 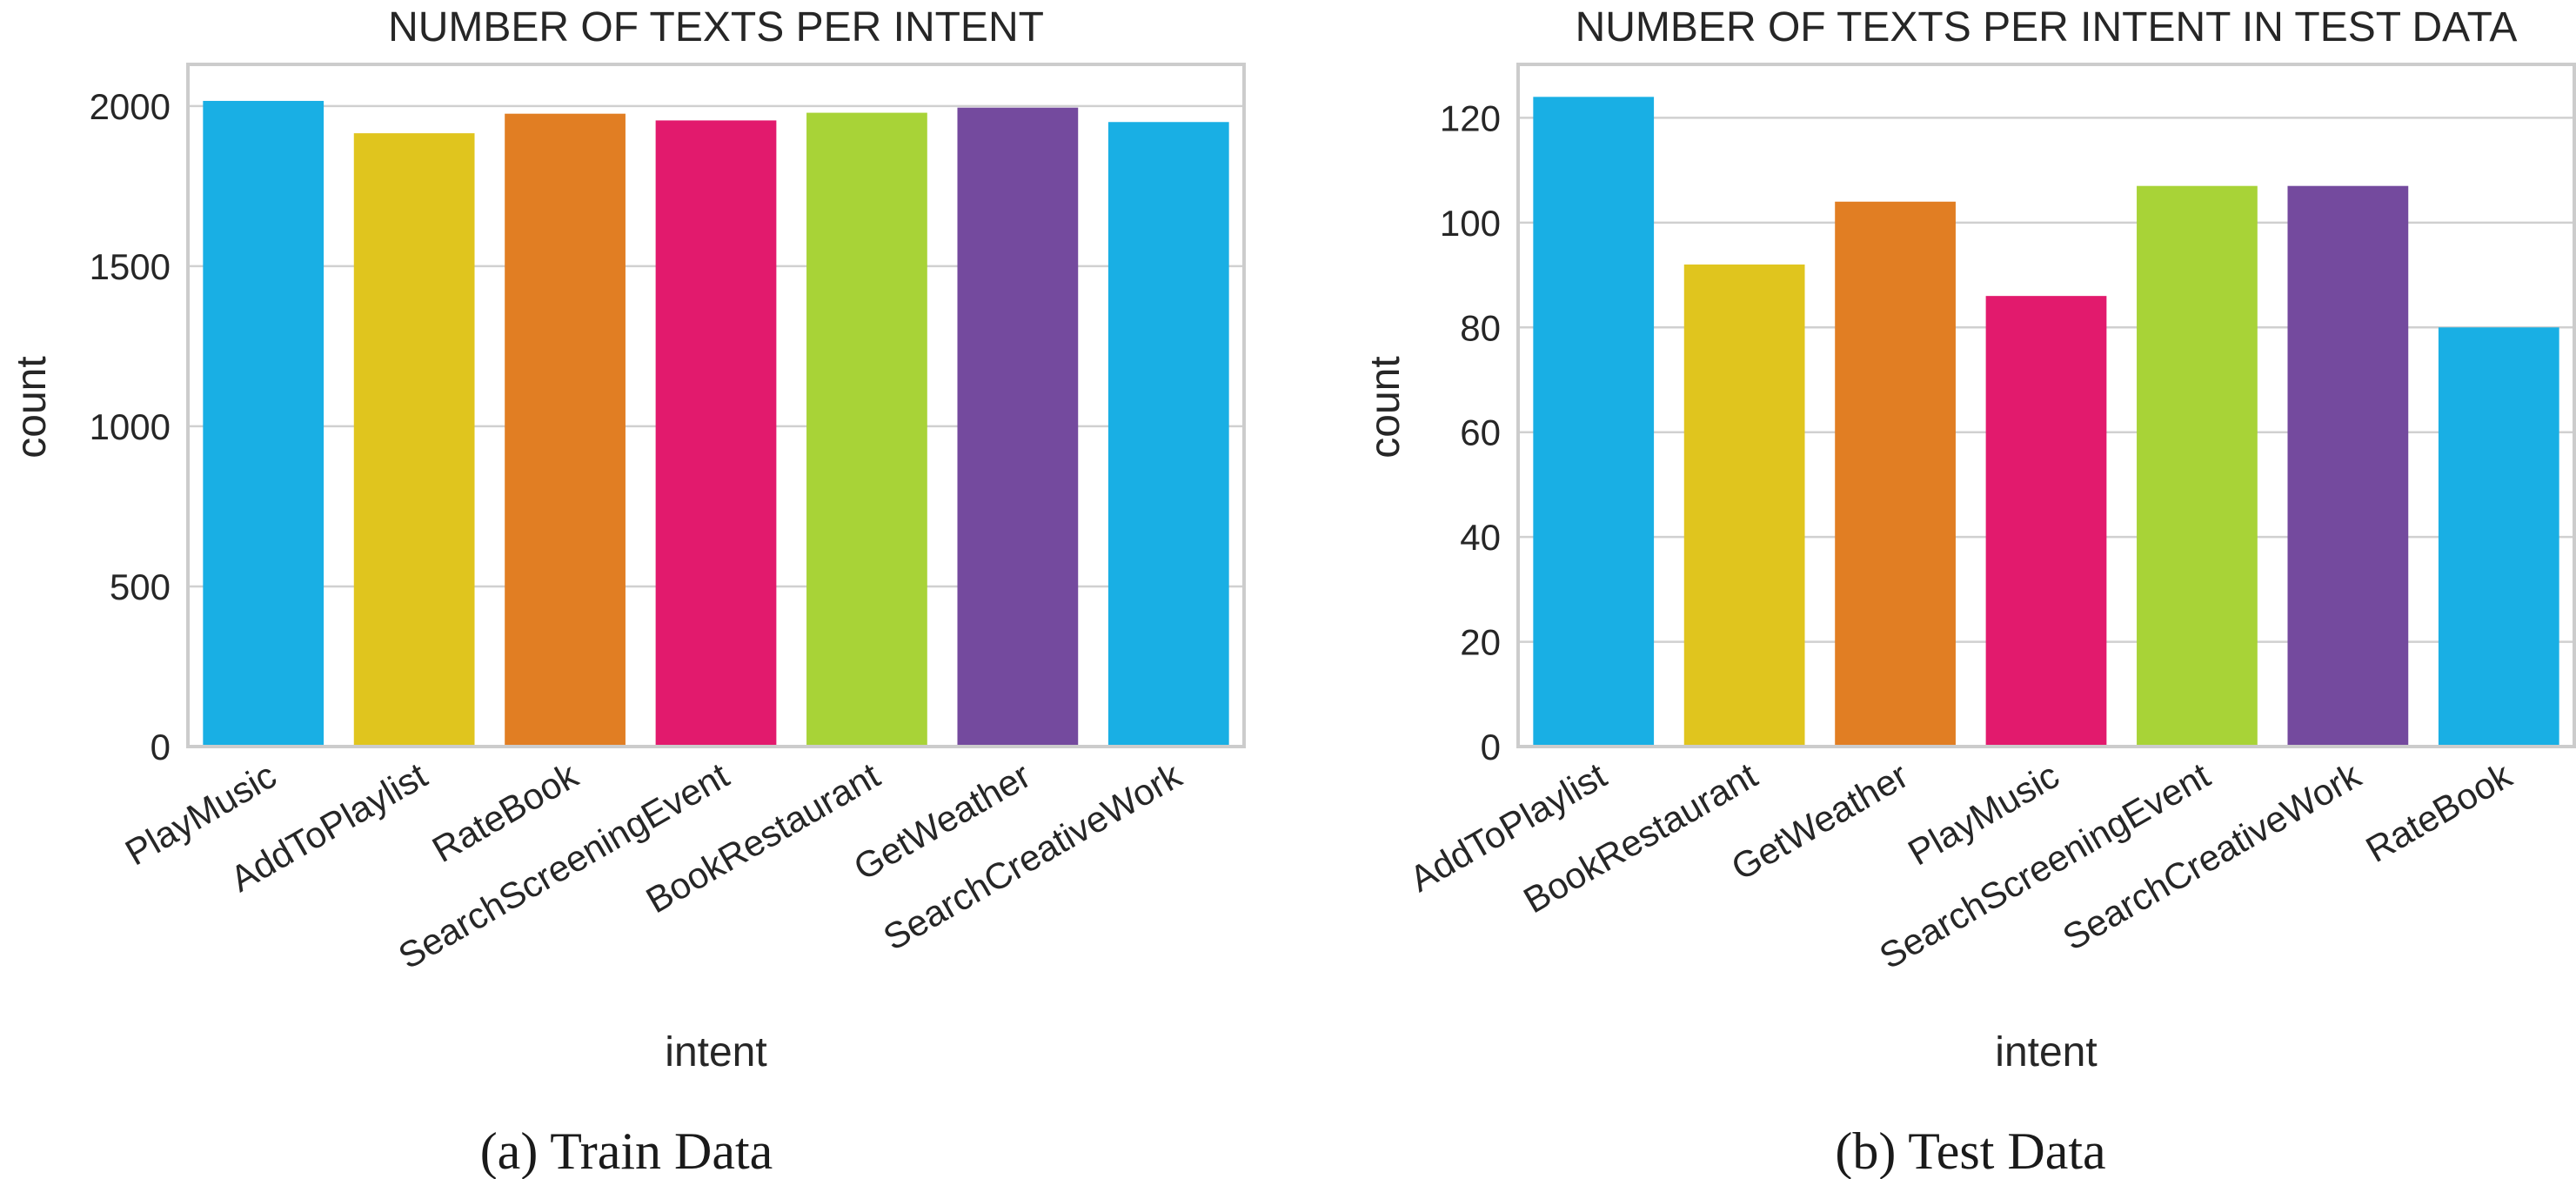 What do you see at coordinates (140, 586) in the screenshot?
I see `train-y-tick-label: 500` at bounding box center [140, 586].